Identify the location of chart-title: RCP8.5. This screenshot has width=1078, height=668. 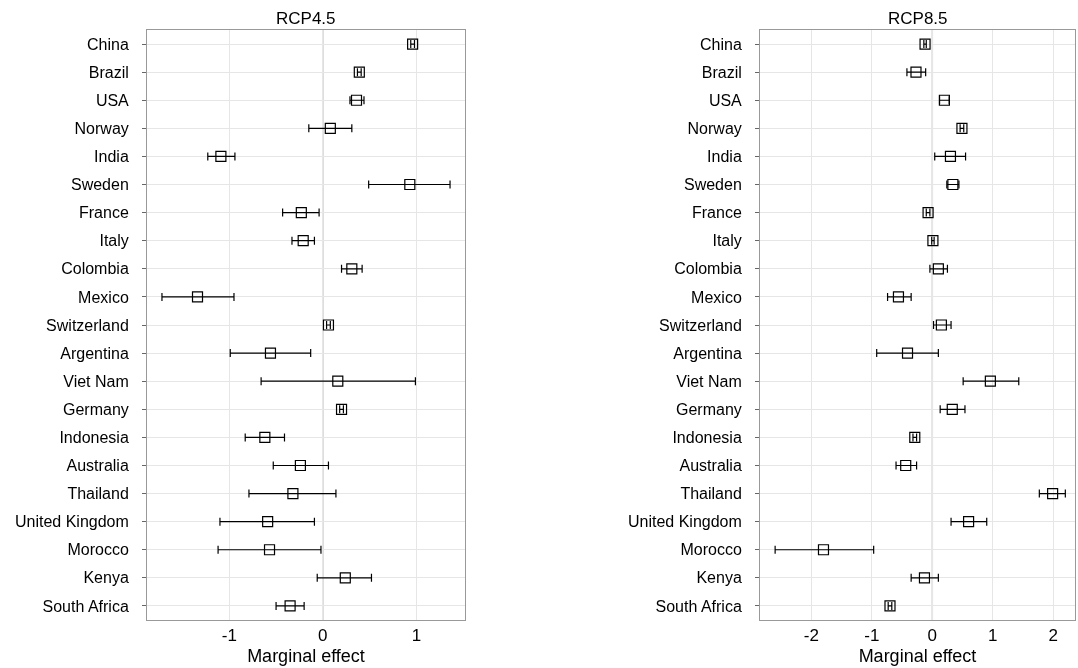
(918, 18).